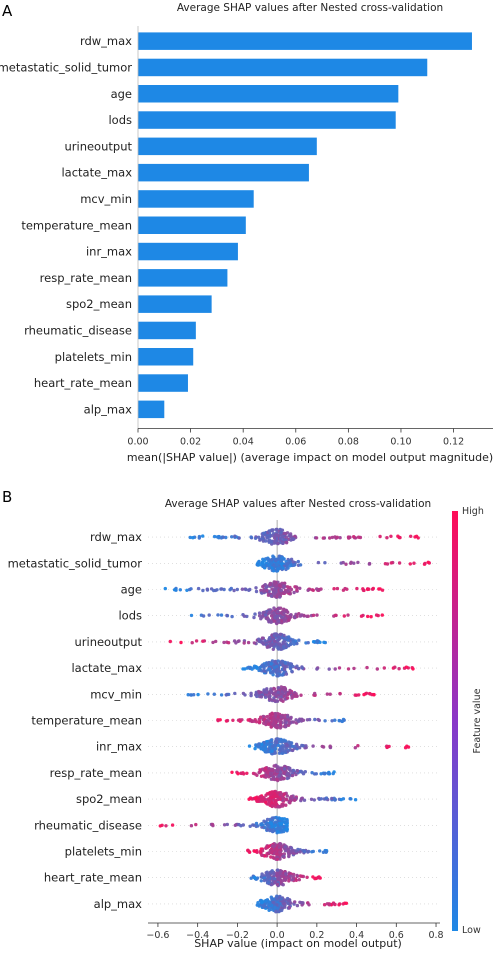 Image resolution: width=498 pixels, height=955 pixels. Describe the element at coordinates (86, 721) in the screenshot. I see `swarm-label-temperature-mean: temperature_mean` at that location.